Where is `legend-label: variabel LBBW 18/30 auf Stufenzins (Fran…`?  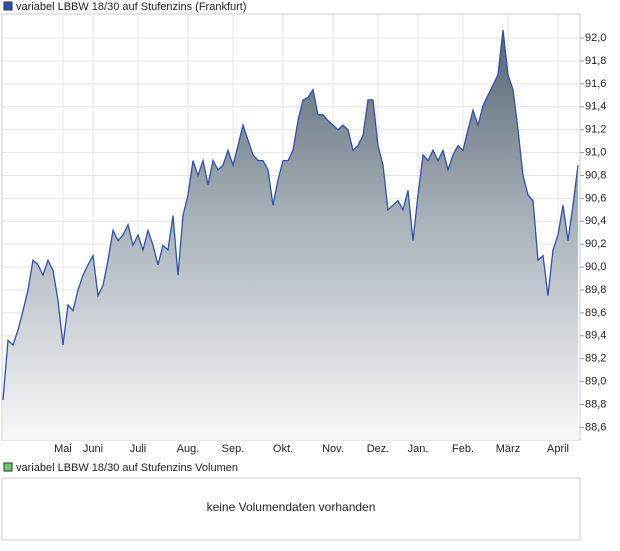
legend-label: variabel LBBW 18/30 auf Stufenzins (Fran… is located at coordinates (131, 7).